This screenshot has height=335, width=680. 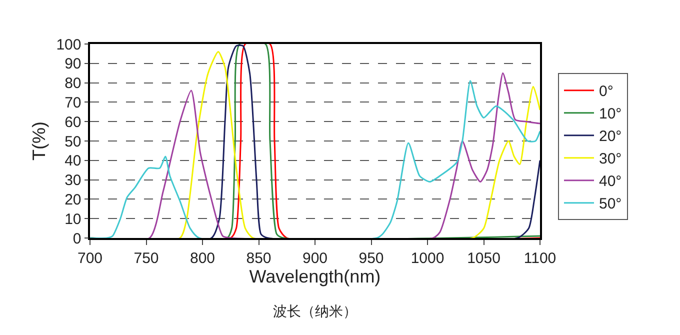 What do you see at coordinates (73, 64) in the screenshot?
I see `y-tick-label: 90` at bounding box center [73, 64].